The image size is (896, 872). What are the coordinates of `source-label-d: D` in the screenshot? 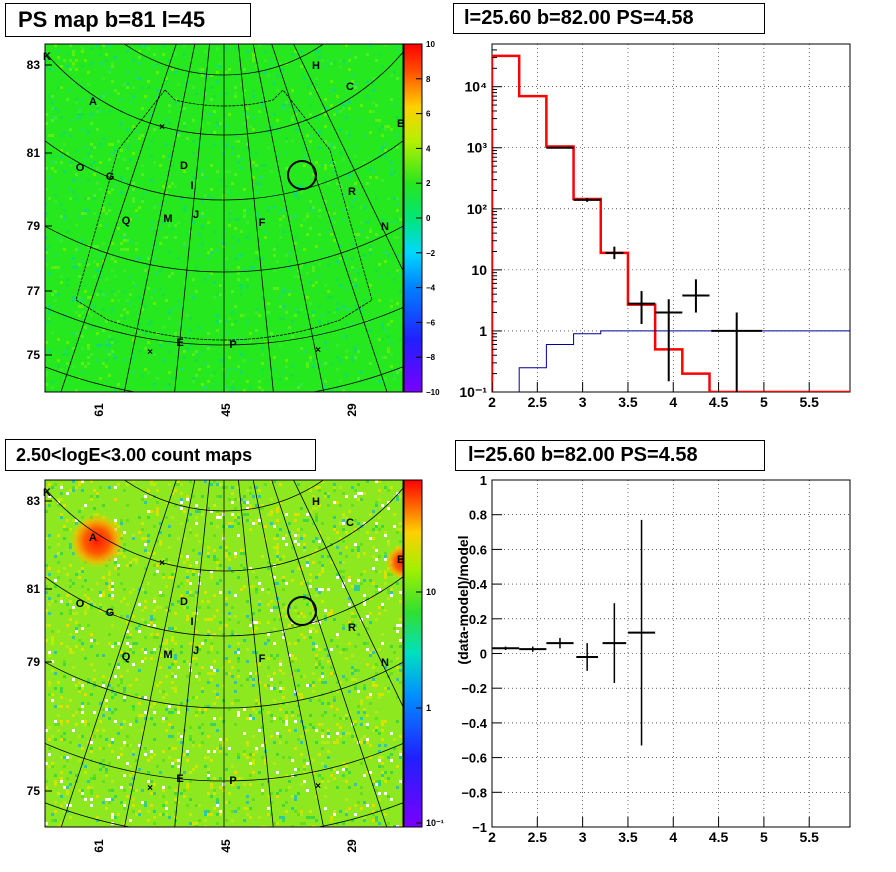 It's located at (184, 602).